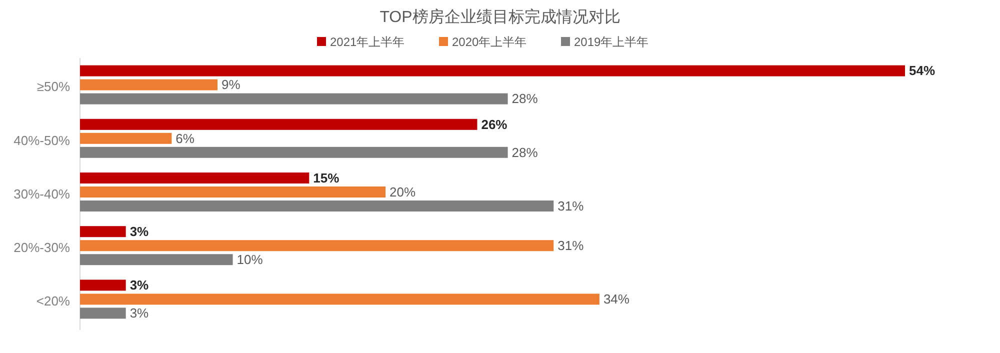  Describe the element at coordinates (42, 194) in the screenshot. I see `y-tick-label: 30%-40%` at that location.